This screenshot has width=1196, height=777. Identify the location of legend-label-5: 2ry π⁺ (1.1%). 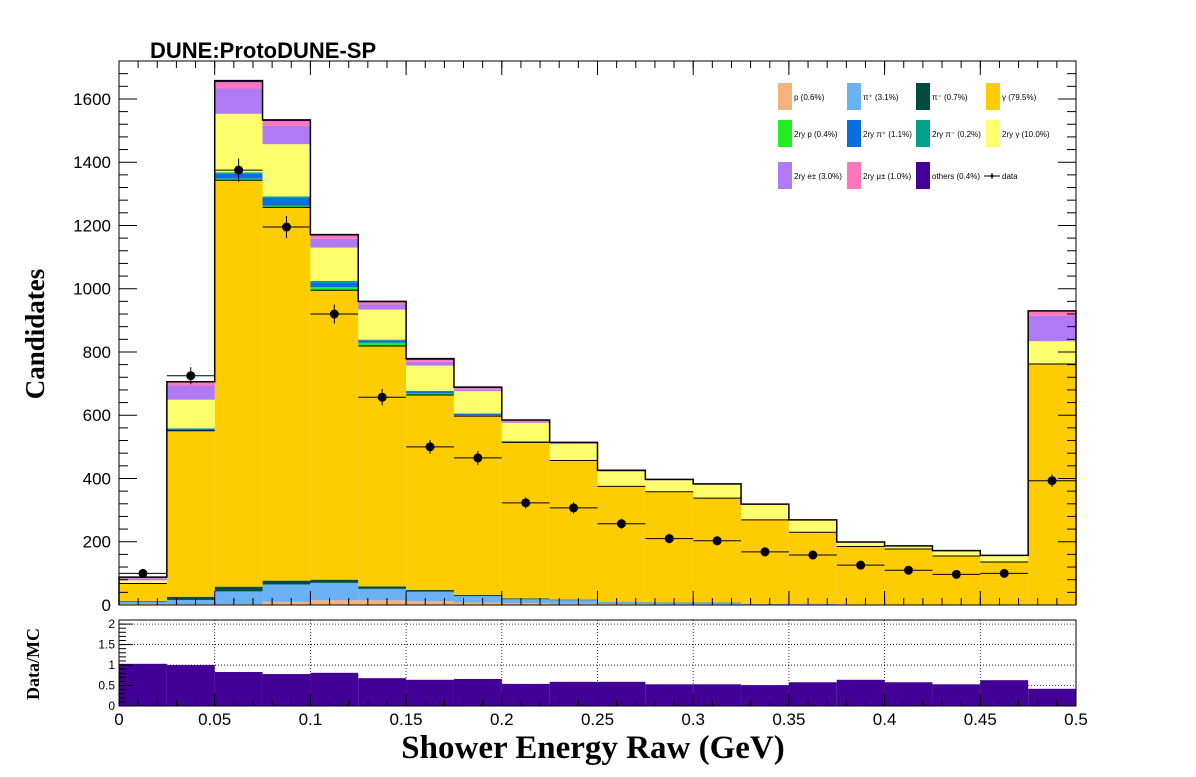
(887, 134).